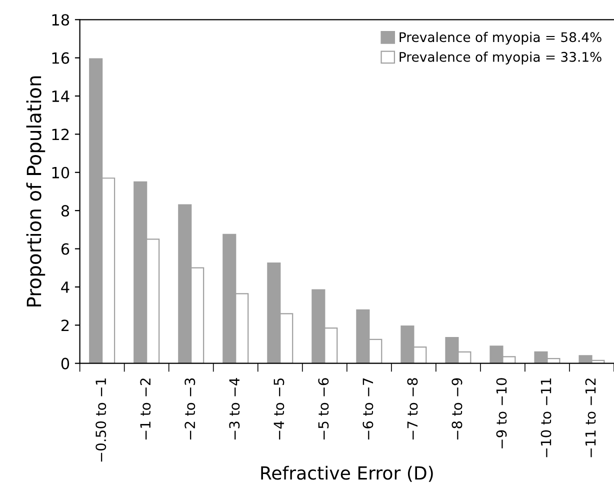 The height and width of the screenshot is (491, 614). What do you see at coordinates (368, 409) in the screenshot?
I see `x-tick-label: −6 to −7` at bounding box center [368, 409].